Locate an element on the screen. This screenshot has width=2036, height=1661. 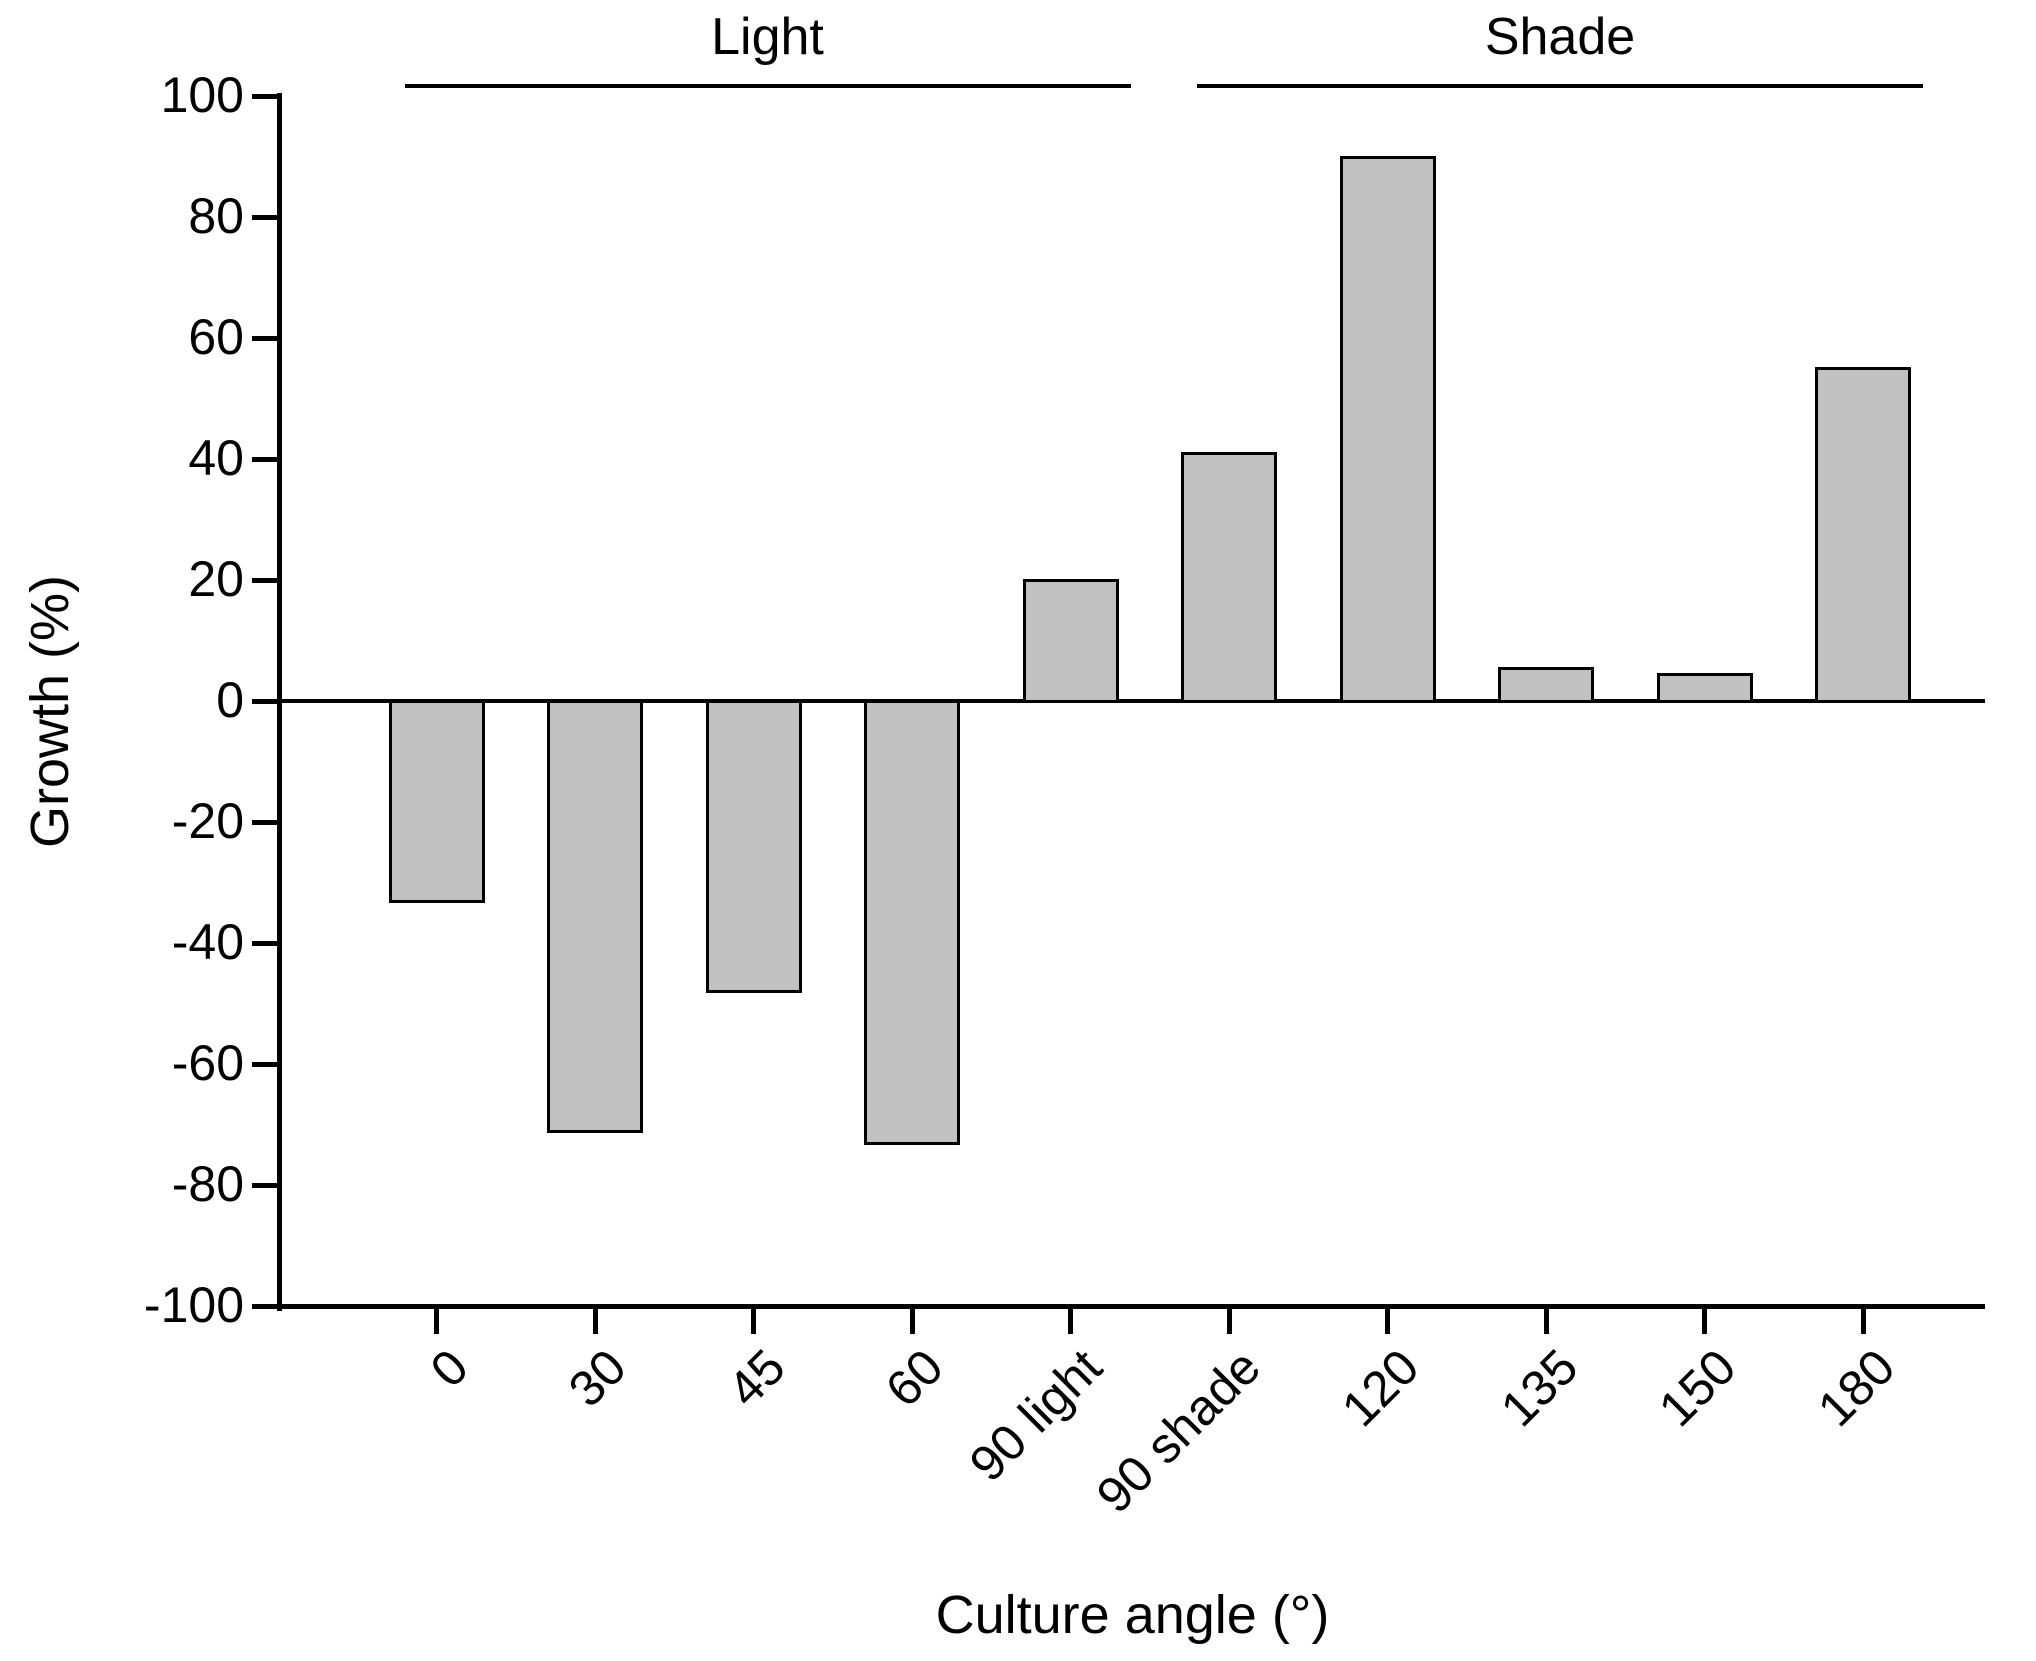
y-tick-label: 20 is located at coordinates (216, 579).